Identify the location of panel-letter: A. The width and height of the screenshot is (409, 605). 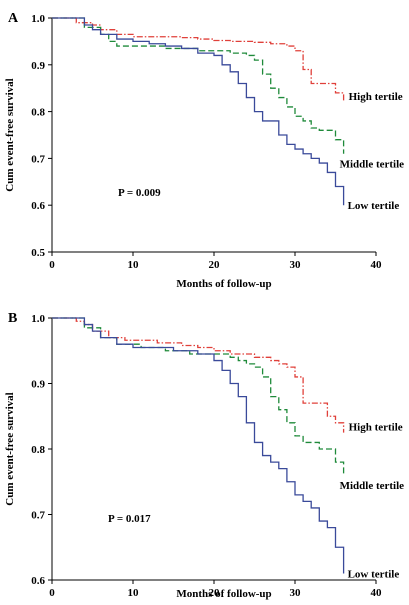
(13, 18).